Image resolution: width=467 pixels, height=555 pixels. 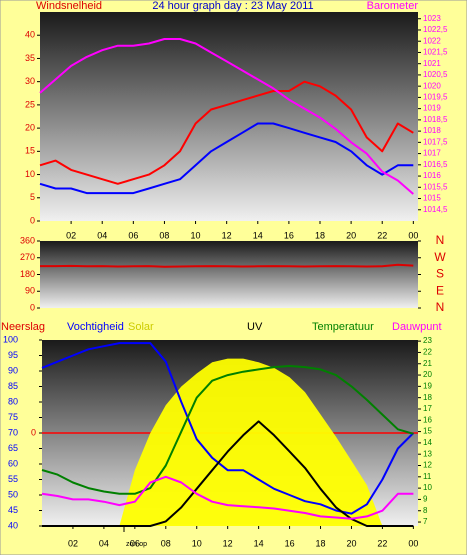 I want to click on y2-tick-label: 1021, so click(x=432, y=63).